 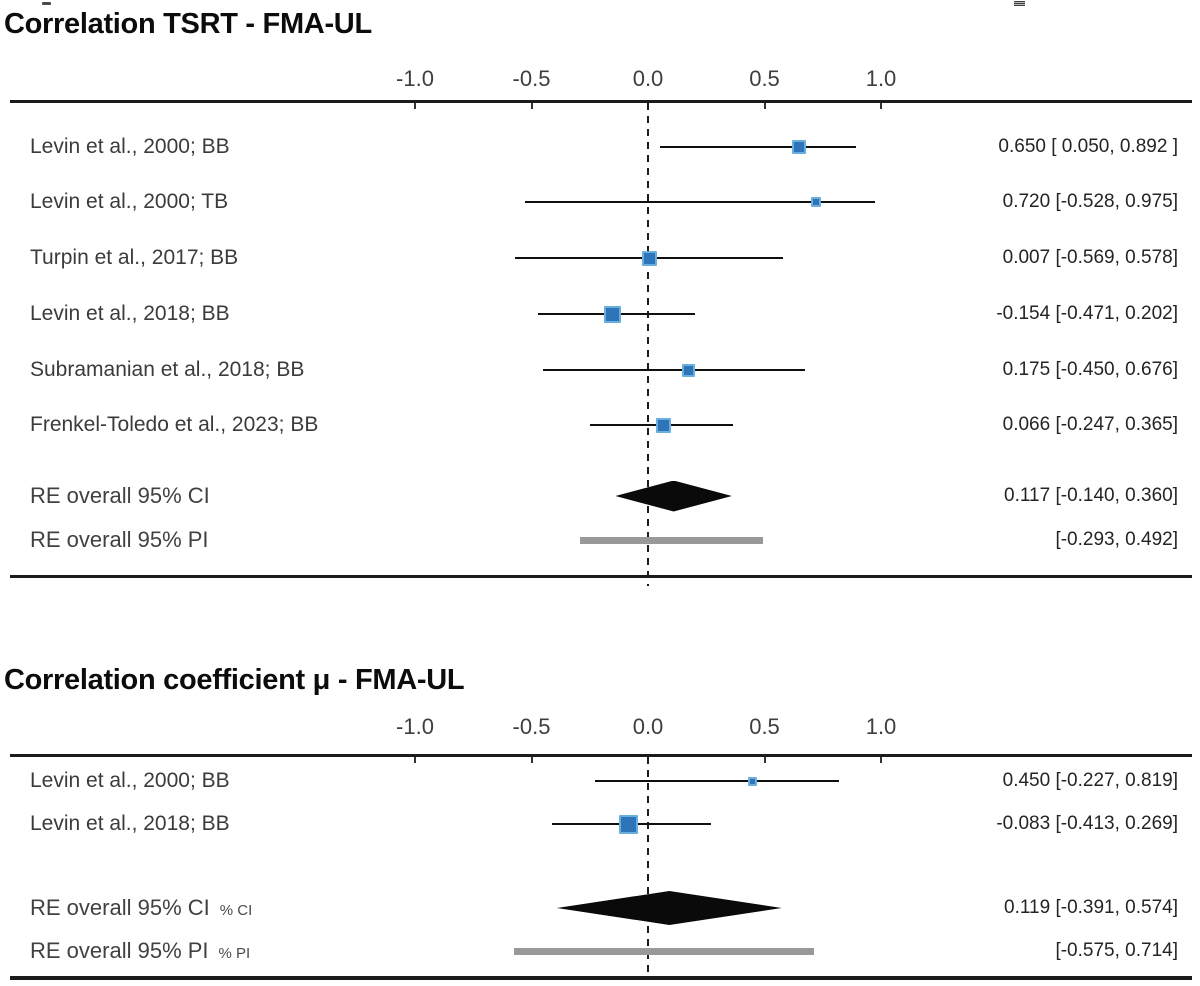 What do you see at coordinates (1116, 950) in the screenshot?
I see `summary-value: [-0.575, 0.714]` at bounding box center [1116, 950].